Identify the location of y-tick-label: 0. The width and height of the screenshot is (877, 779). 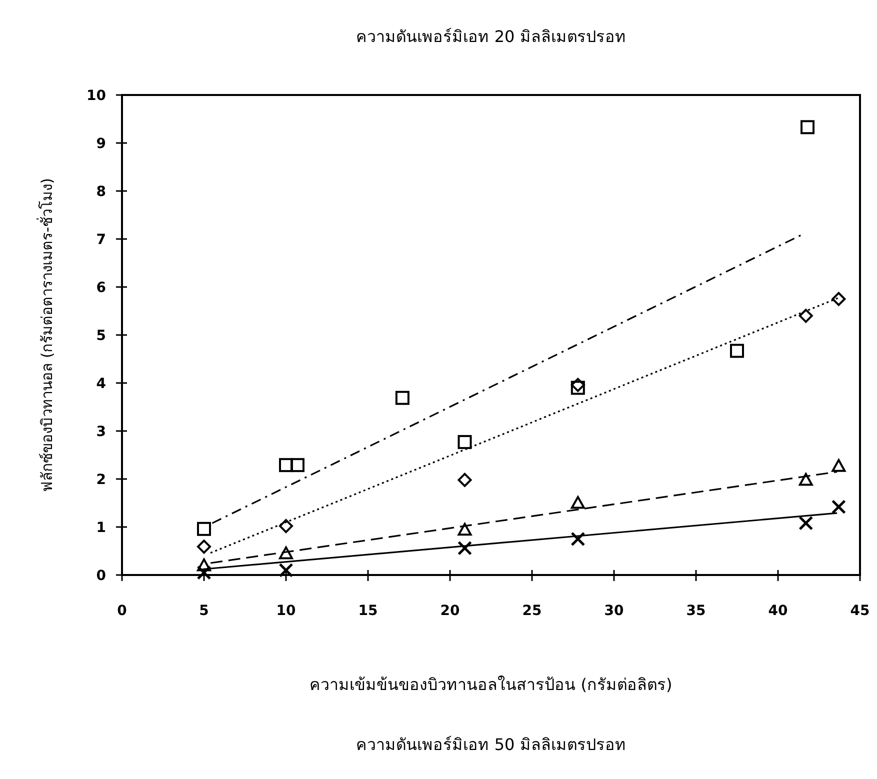
(101, 576).